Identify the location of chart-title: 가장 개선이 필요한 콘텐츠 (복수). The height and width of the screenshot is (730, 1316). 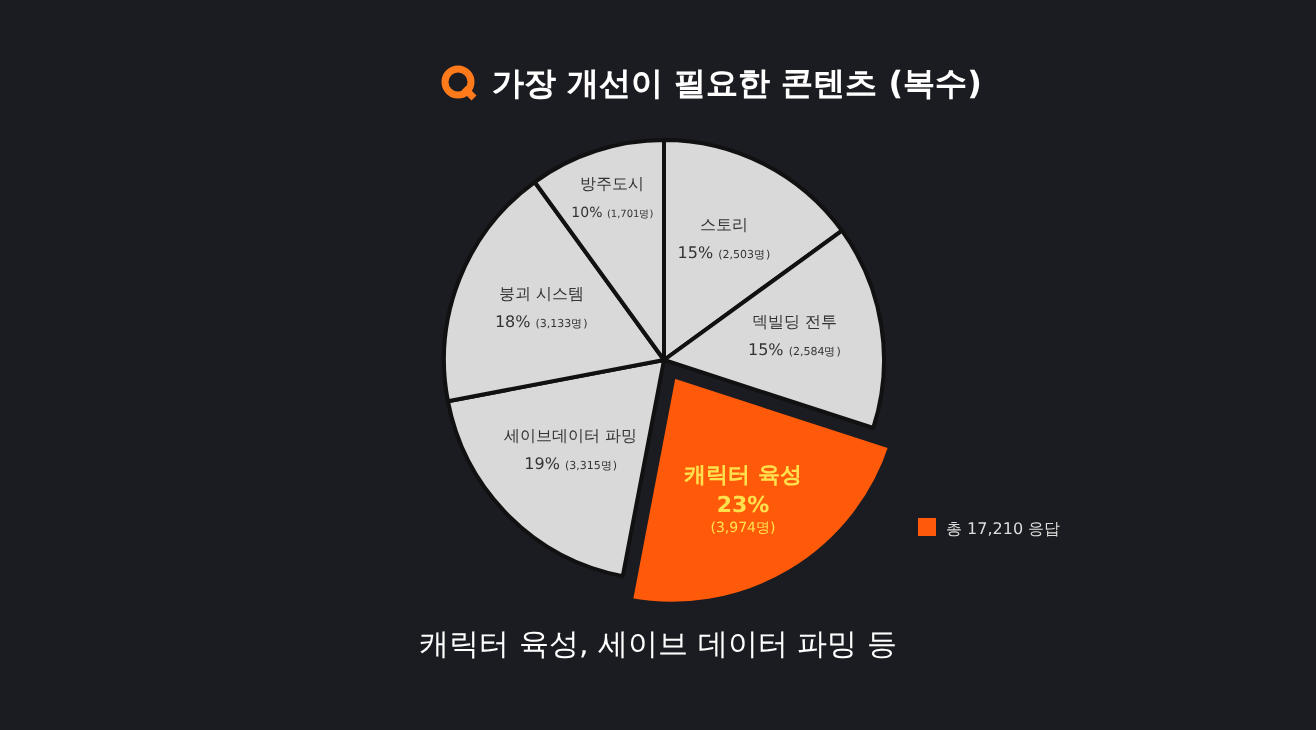
(737, 83).